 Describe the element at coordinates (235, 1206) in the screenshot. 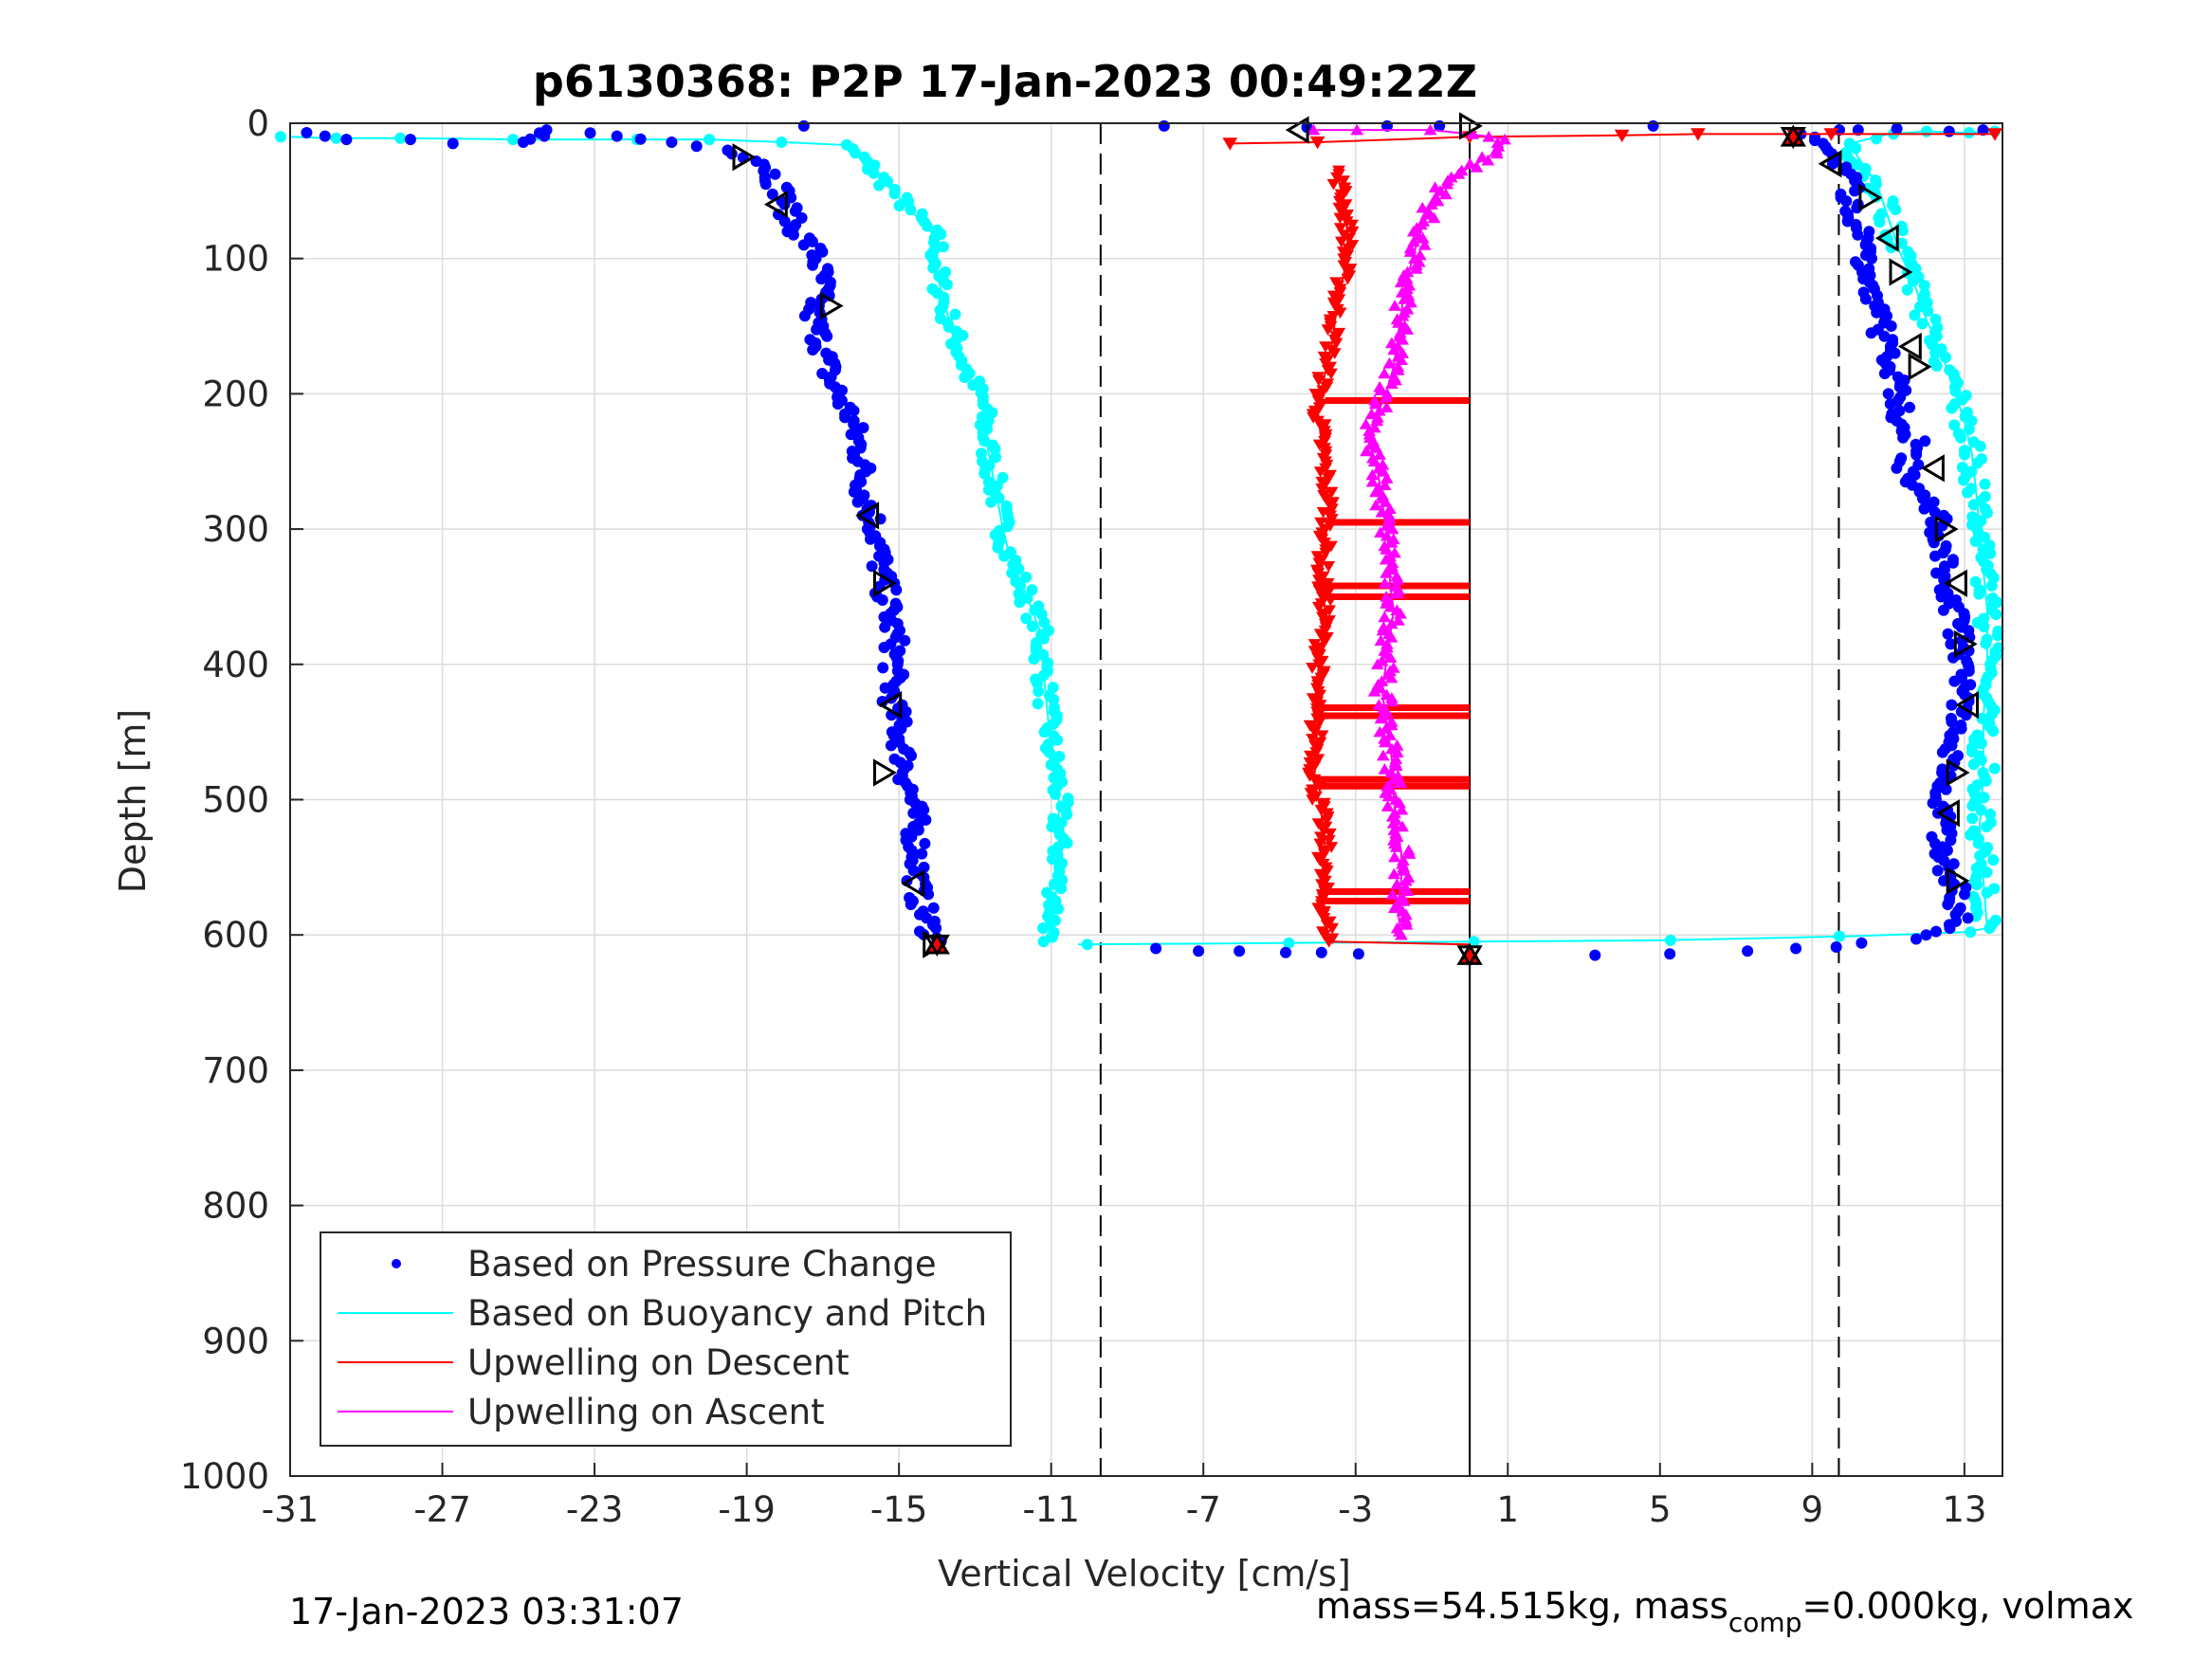

I see `y-tick-label: 800` at that location.